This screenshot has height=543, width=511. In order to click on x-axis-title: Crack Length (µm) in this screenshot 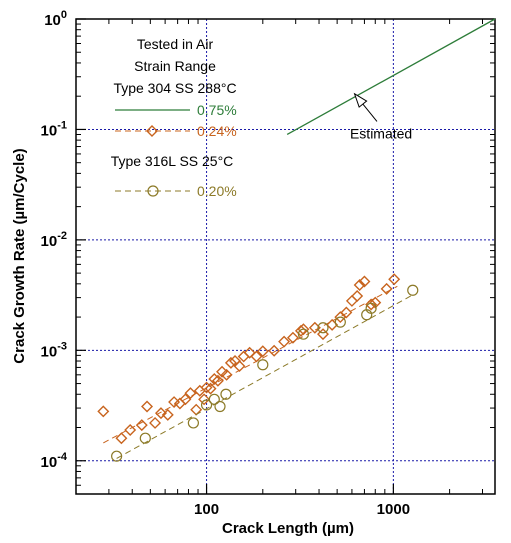, I will do `click(288, 528)`.